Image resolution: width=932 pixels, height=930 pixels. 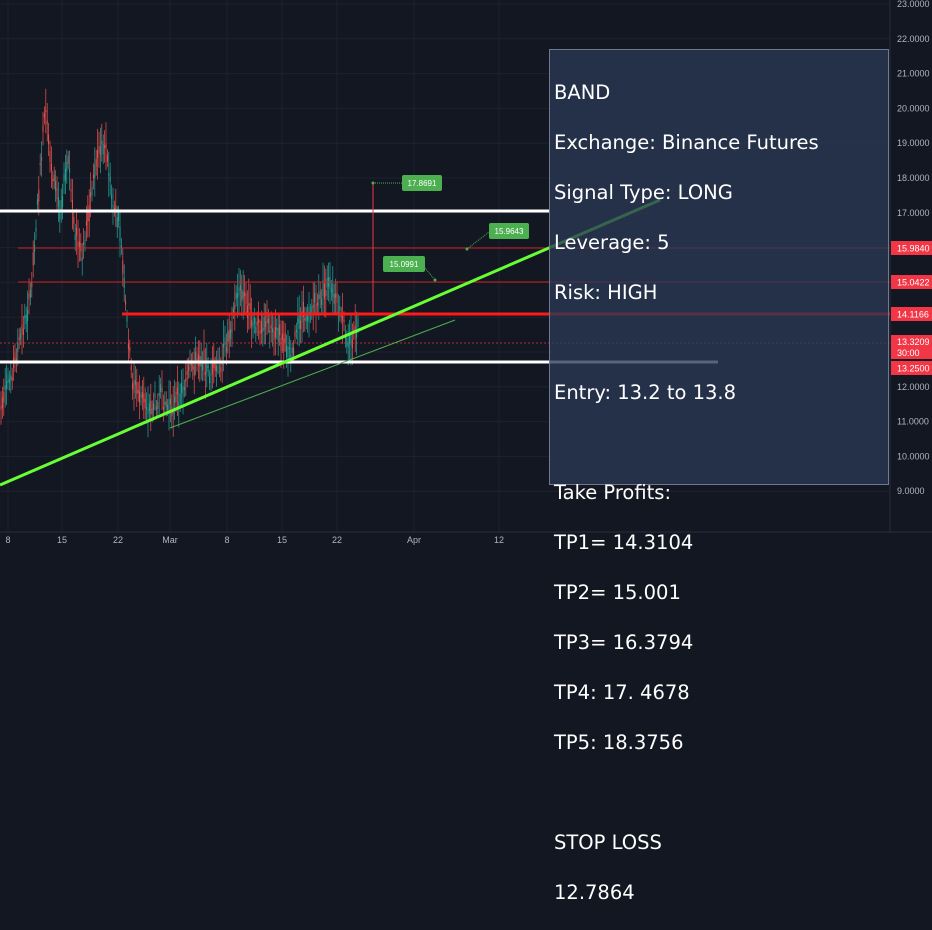 I want to click on price-axis-tick: 19.0000, so click(x=913, y=143).